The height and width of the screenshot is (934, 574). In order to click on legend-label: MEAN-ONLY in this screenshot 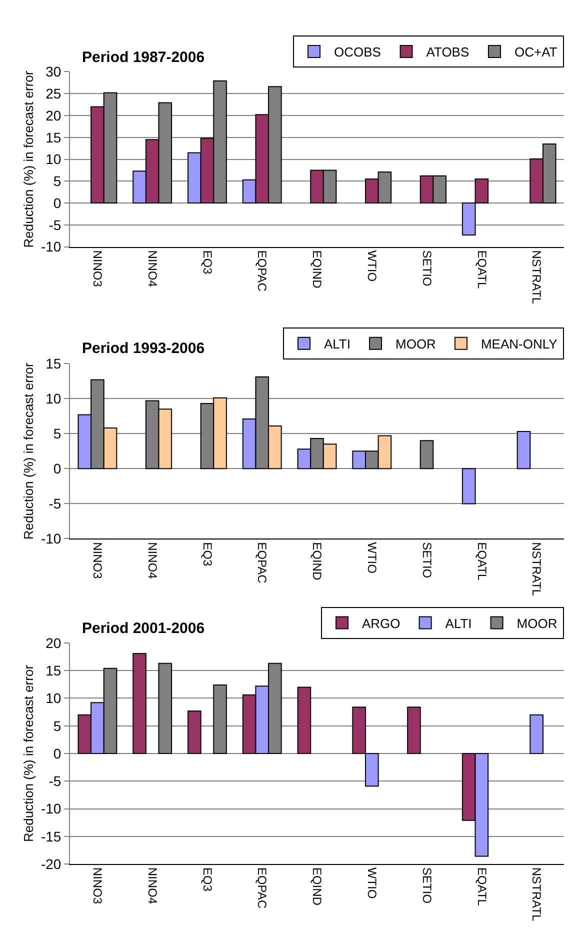, I will do `click(519, 344)`.